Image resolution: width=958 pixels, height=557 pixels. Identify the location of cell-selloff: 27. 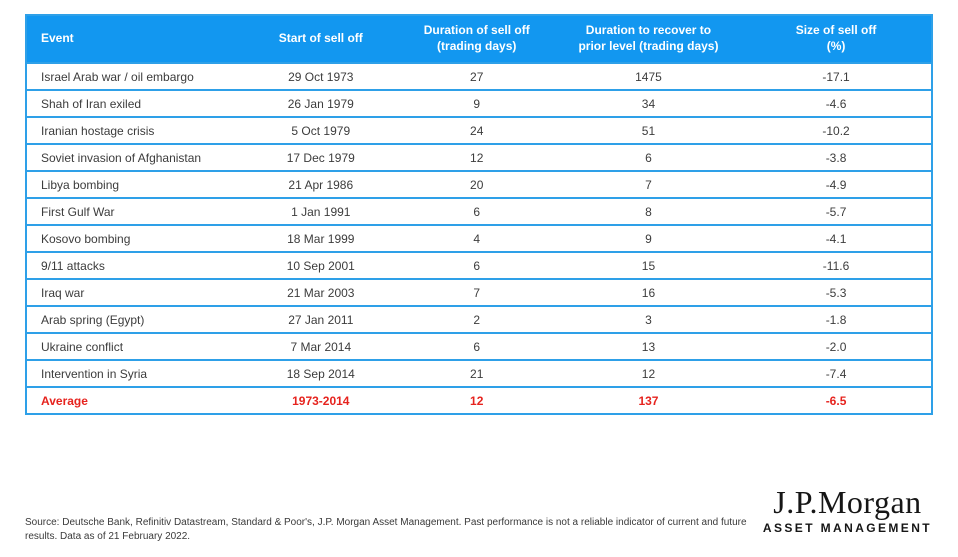
(477, 76).